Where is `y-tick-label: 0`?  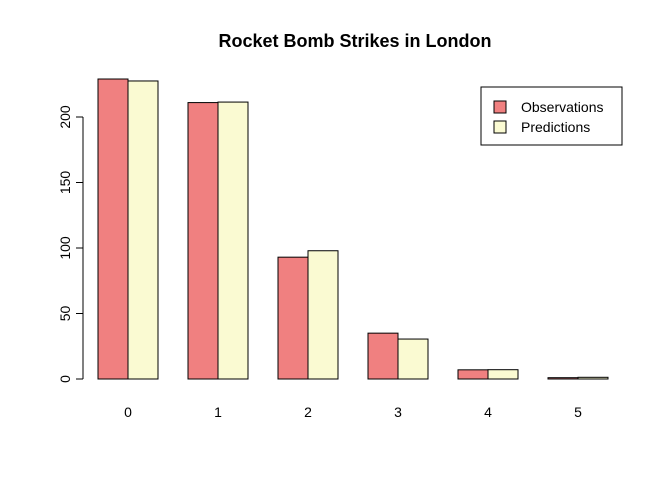
y-tick-label: 0 is located at coordinates (65, 379).